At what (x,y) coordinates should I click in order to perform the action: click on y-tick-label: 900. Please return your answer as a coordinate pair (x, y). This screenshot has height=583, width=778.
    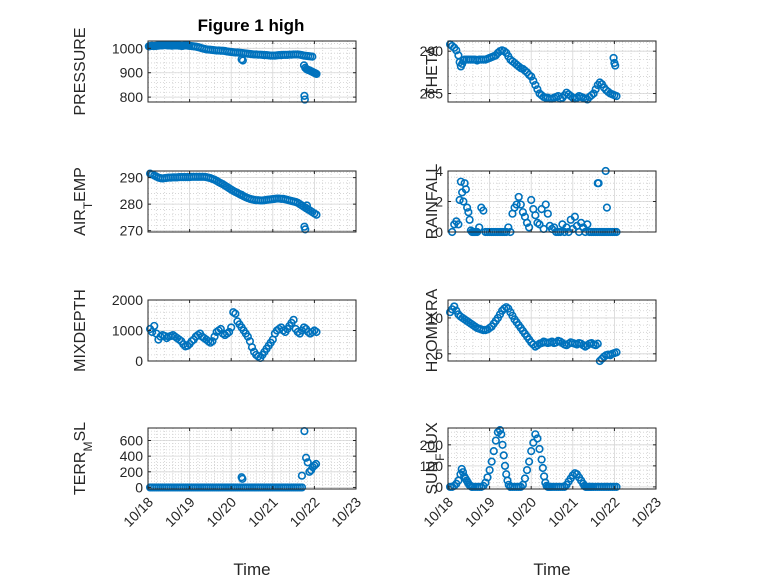
    Looking at the image, I should click on (132, 73).